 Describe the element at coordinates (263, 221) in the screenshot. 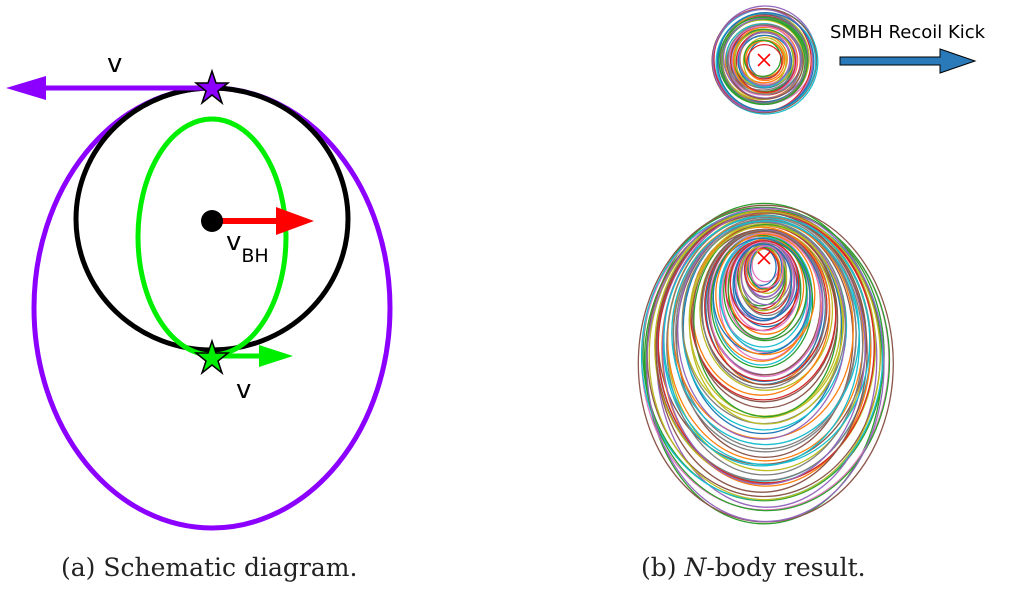

I see `bh-velocity-arrow` at that location.